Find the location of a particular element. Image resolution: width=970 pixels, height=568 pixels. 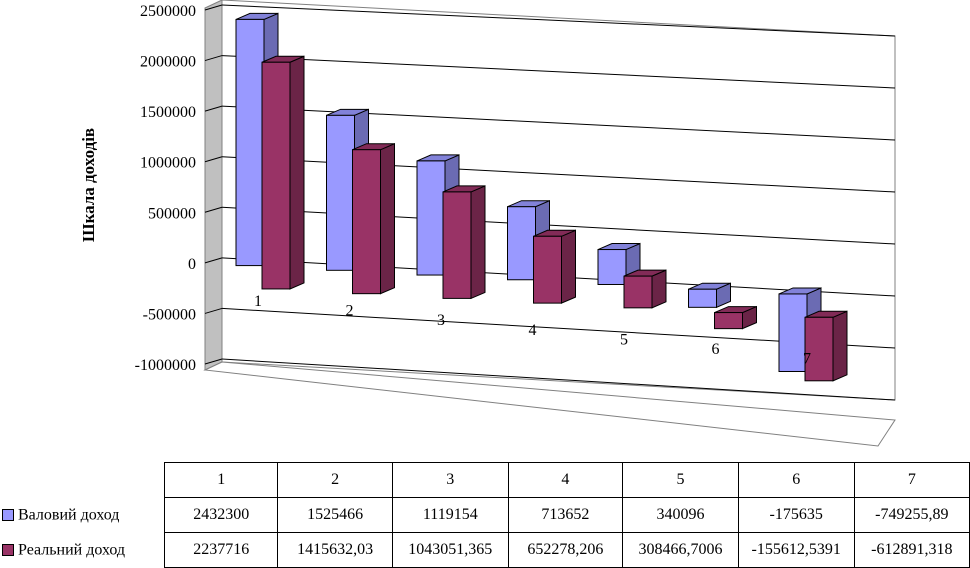

bar-series2-cat7 is located at coordinates (826, 346).